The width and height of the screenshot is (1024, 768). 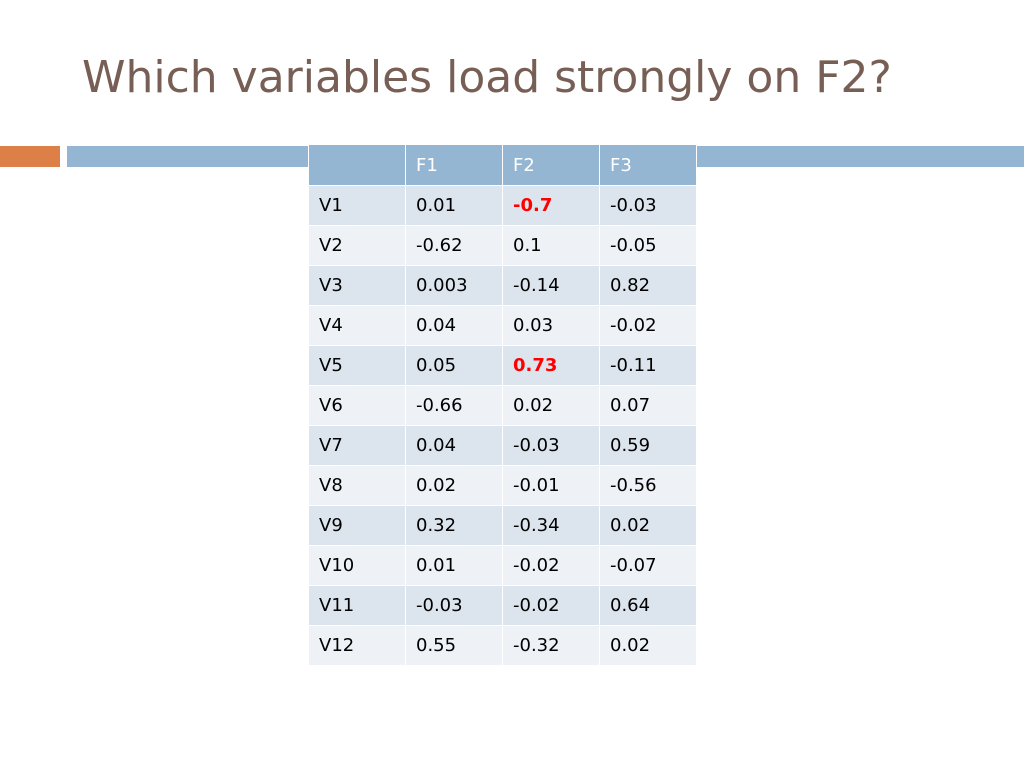 What do you see at coordinates (551, 325) in the screenshot?
I see `cell-f2: 0.03` at bounding box center [551, 325].